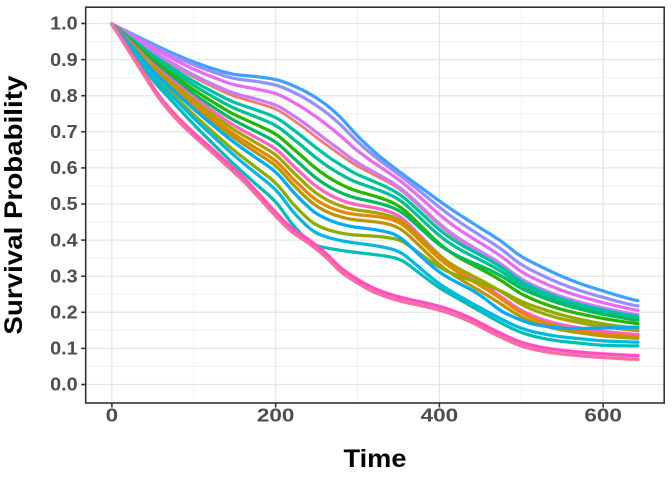  Describe the element at coordinates (276, 416) in the screenshot. I see `svg-text: 200` at that location.